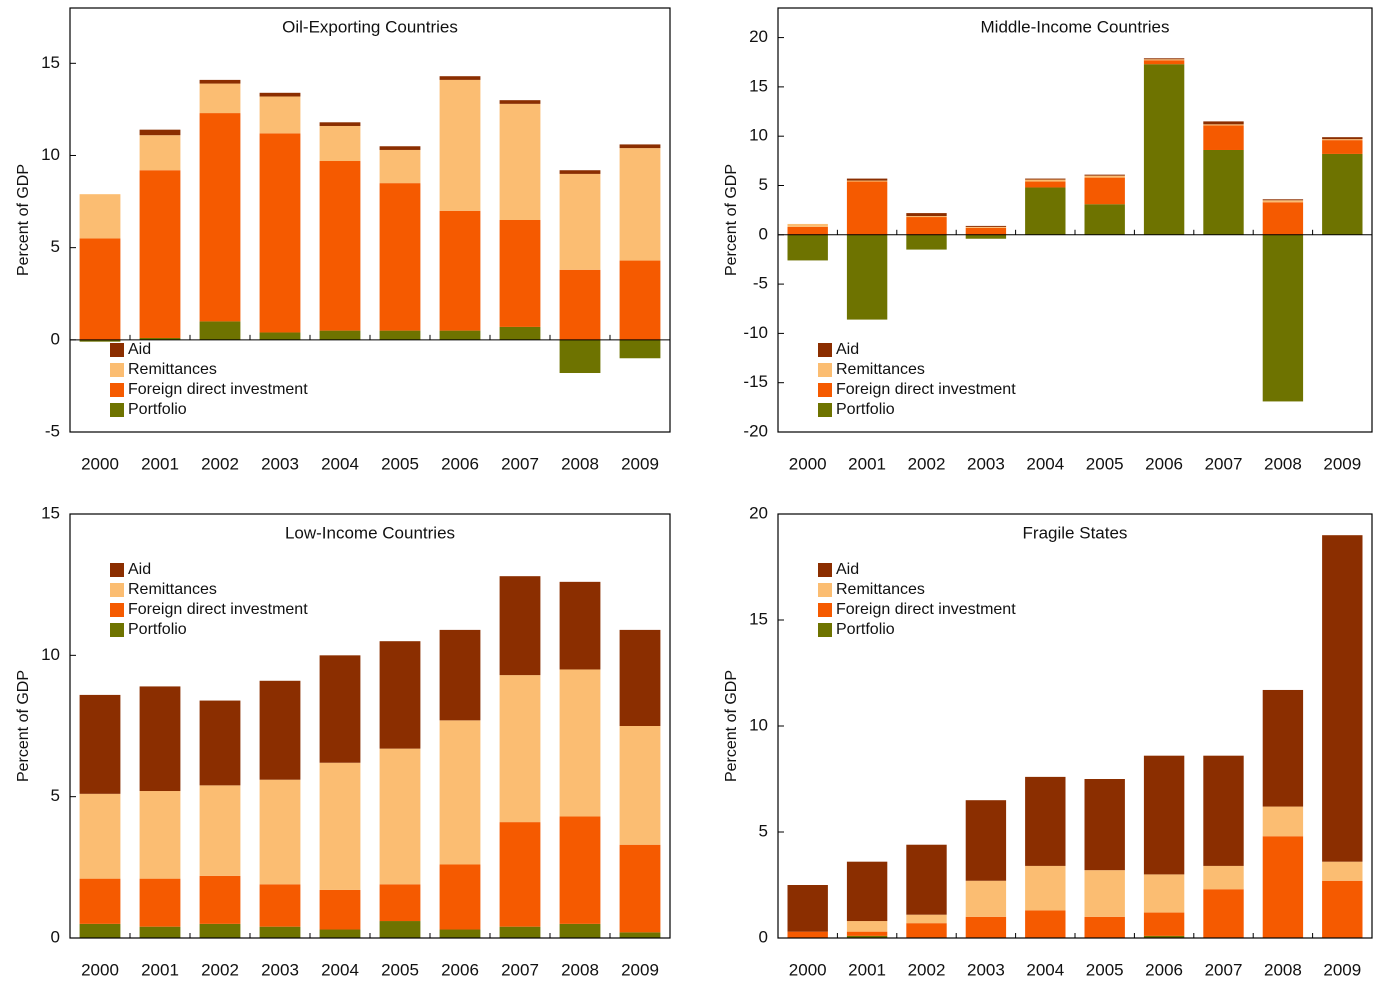 The width and height of the screenshot is (1373, 983). What do you see at coordinates (340, 463) in the screenshot?
I see `x-tick-label: 2004` at bounding box center [340, 463].